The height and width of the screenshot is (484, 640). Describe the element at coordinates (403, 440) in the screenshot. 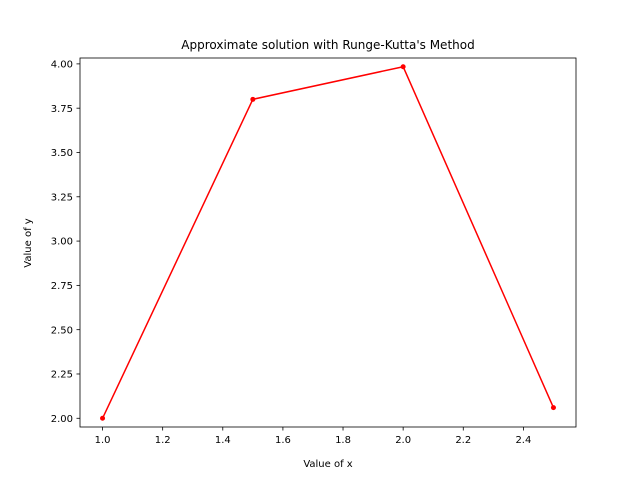

I see `x-tick-label: 2.0` at that location.